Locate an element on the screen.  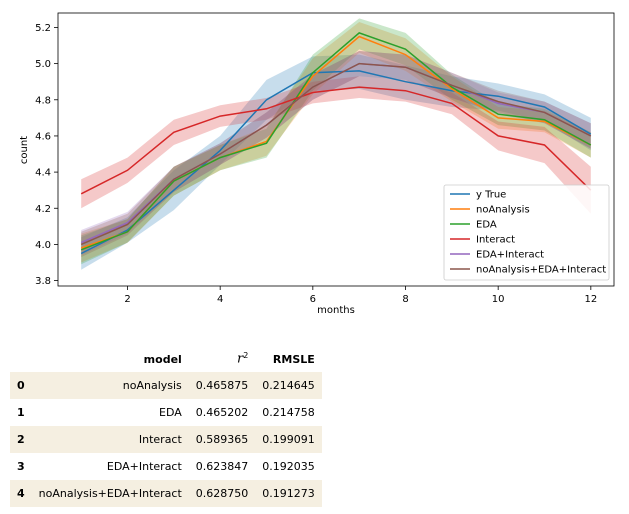
table-row: 2 Interact 0.589365 0.199091 is located at coordinates (166, 439).